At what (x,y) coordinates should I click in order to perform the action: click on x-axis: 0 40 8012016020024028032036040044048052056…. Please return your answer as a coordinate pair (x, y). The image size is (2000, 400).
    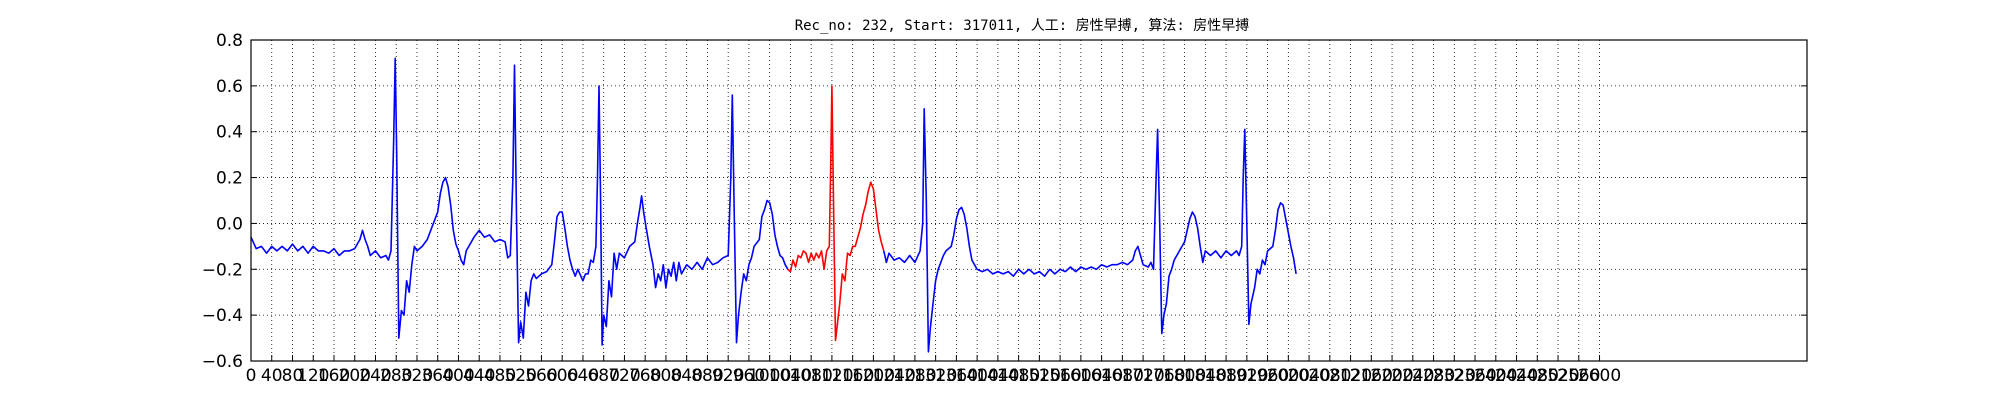
    Looking at the image, I should click on (934, 370).